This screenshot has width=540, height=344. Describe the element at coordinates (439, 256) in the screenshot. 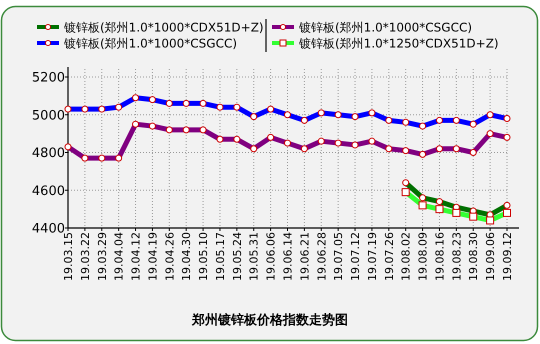

I see `x-tick-label: 19.08.16` at that location.